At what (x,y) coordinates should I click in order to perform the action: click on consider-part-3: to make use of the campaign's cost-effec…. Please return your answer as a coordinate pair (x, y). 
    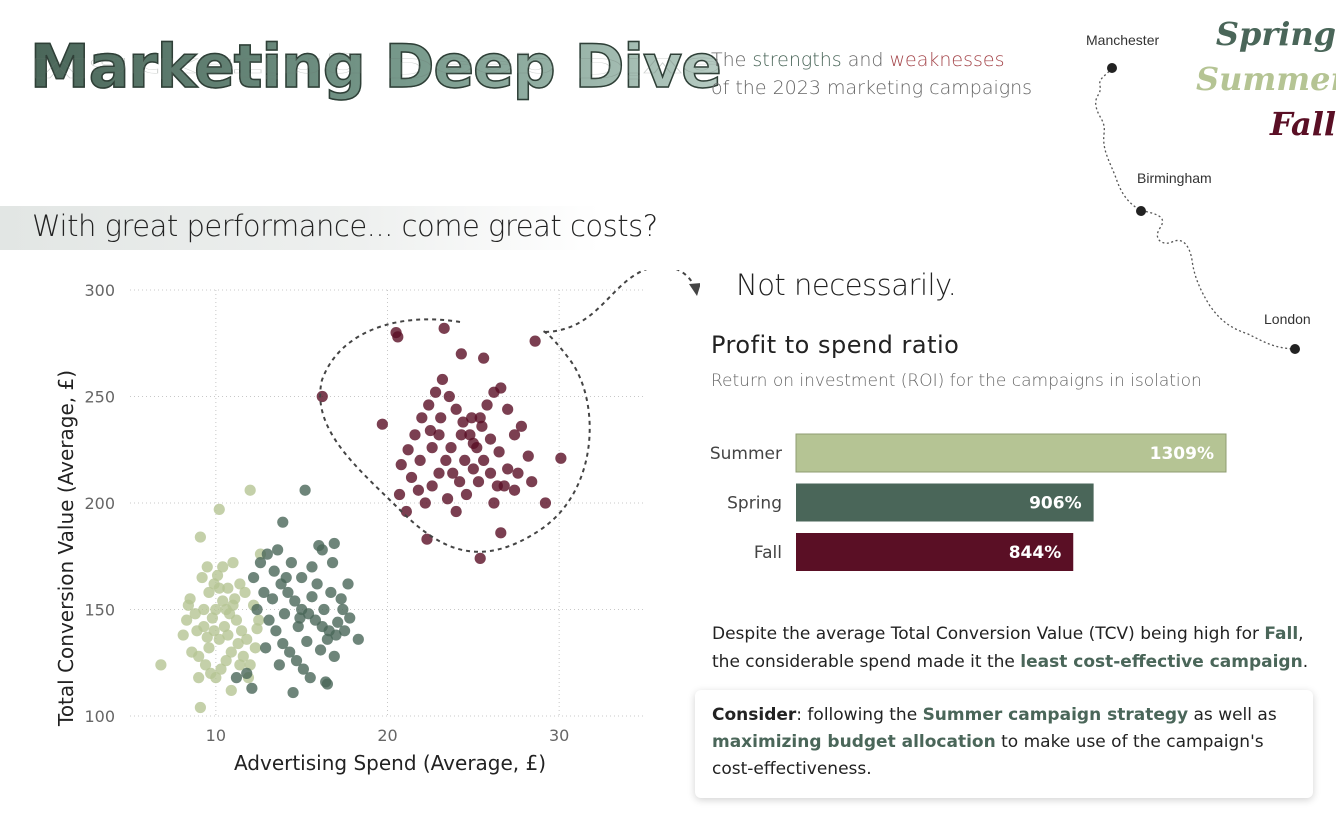
    Looking at the image, I should click on (988, 755).